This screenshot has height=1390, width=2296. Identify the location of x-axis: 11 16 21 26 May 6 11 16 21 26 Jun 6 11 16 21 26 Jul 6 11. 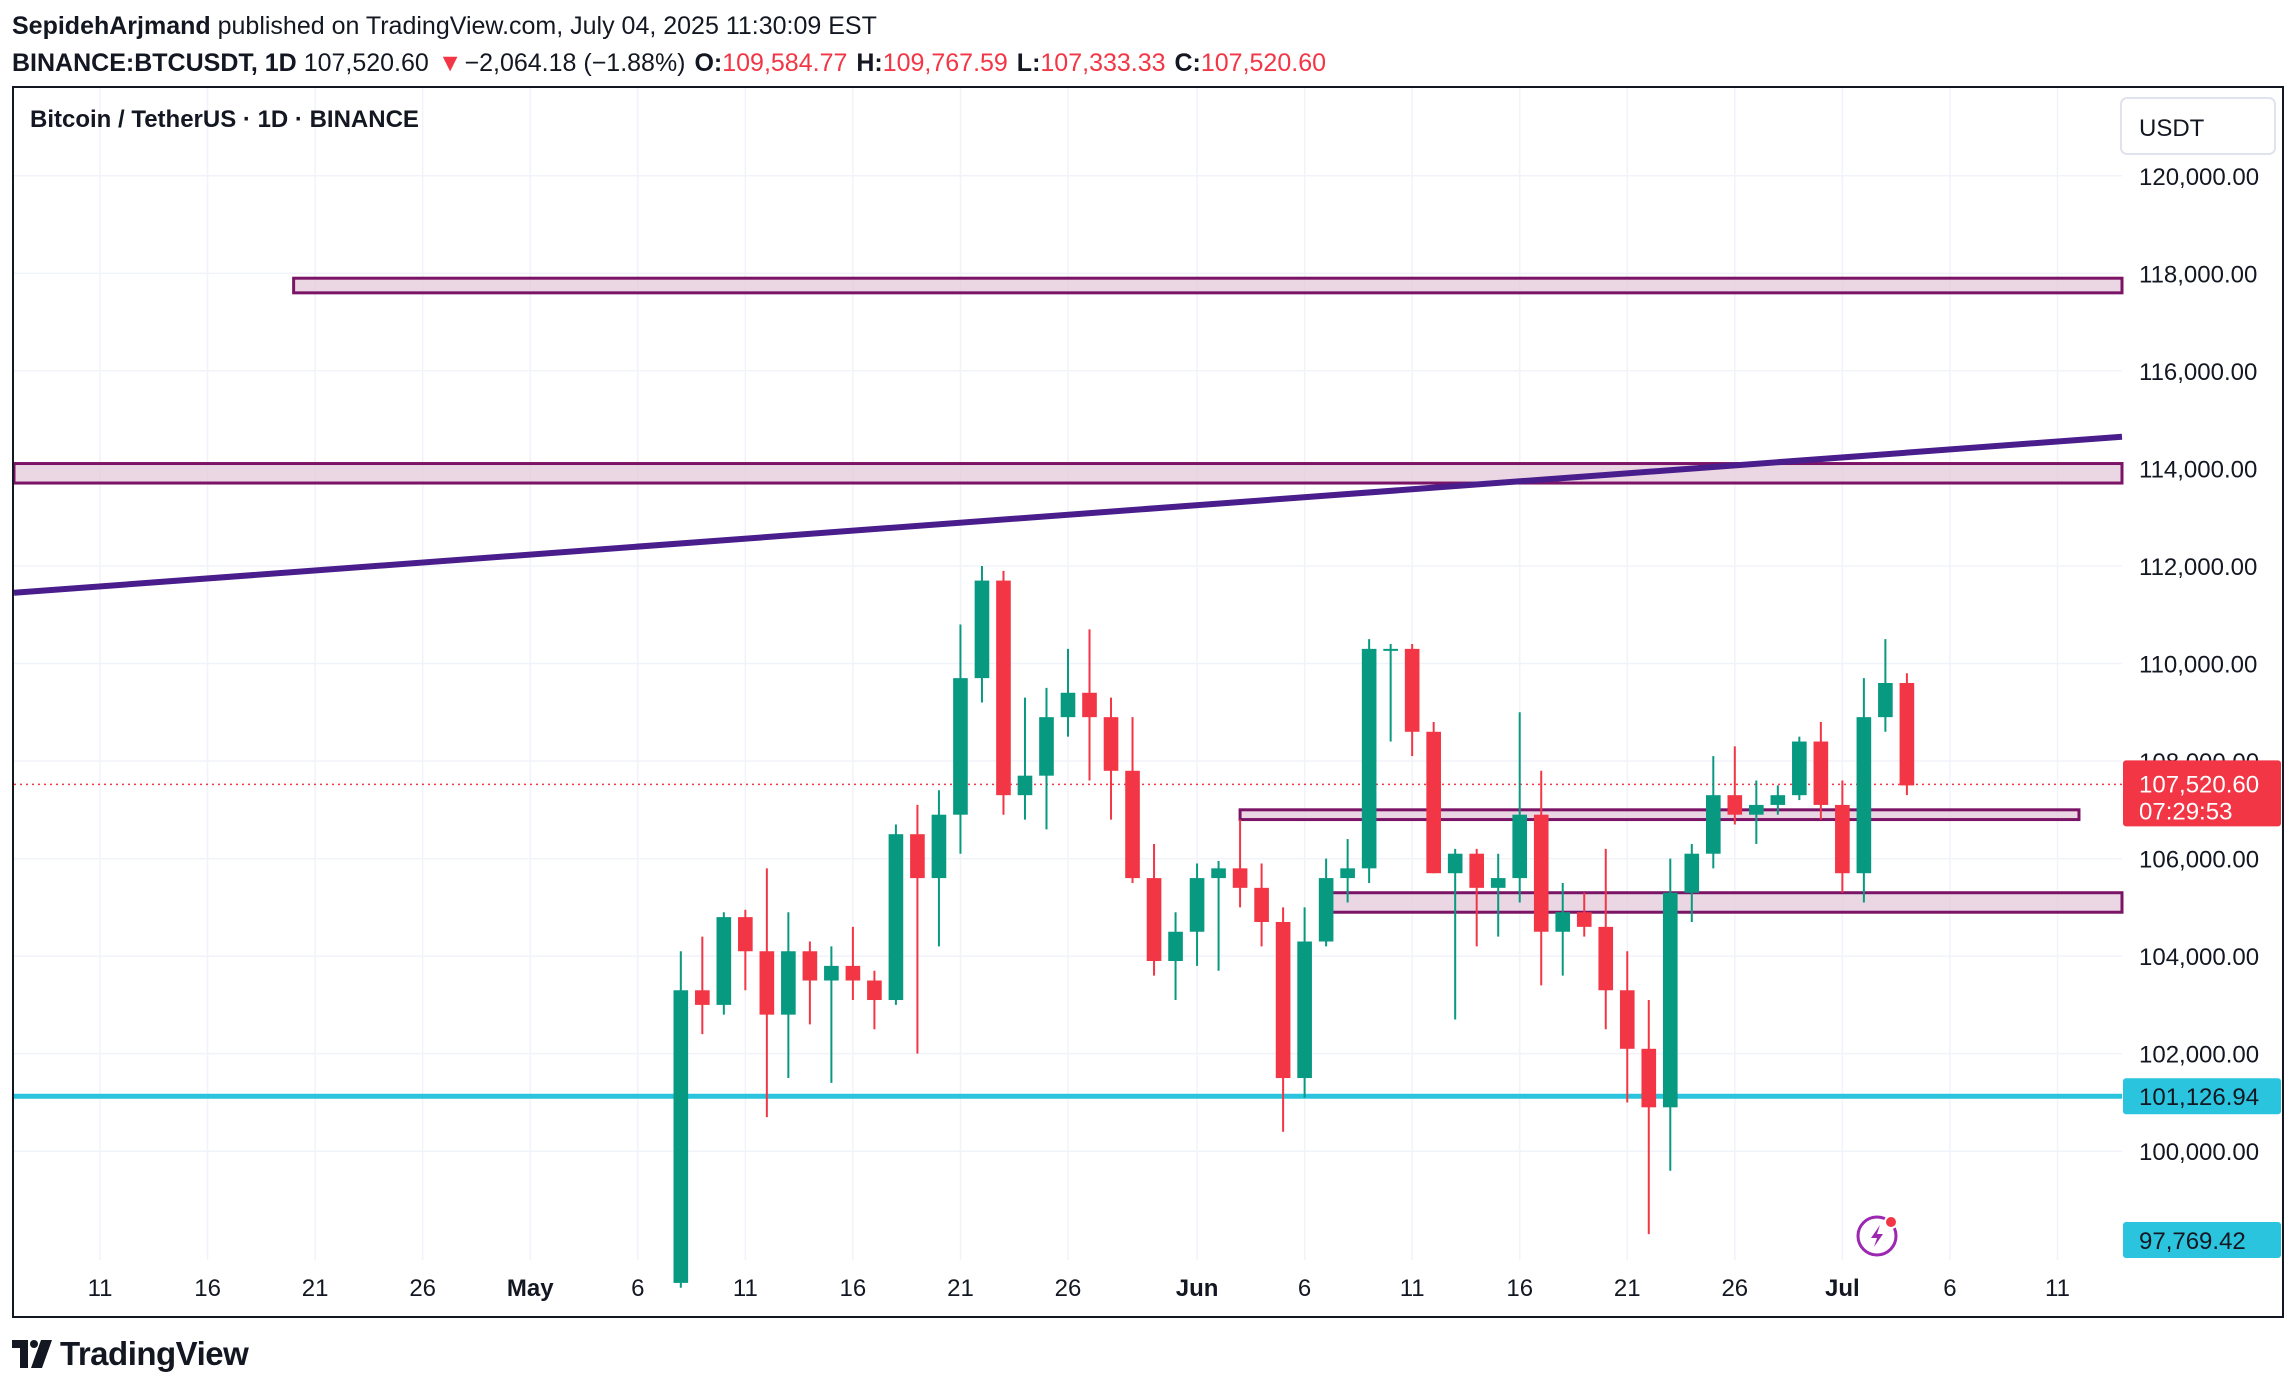
(1079, 1288).